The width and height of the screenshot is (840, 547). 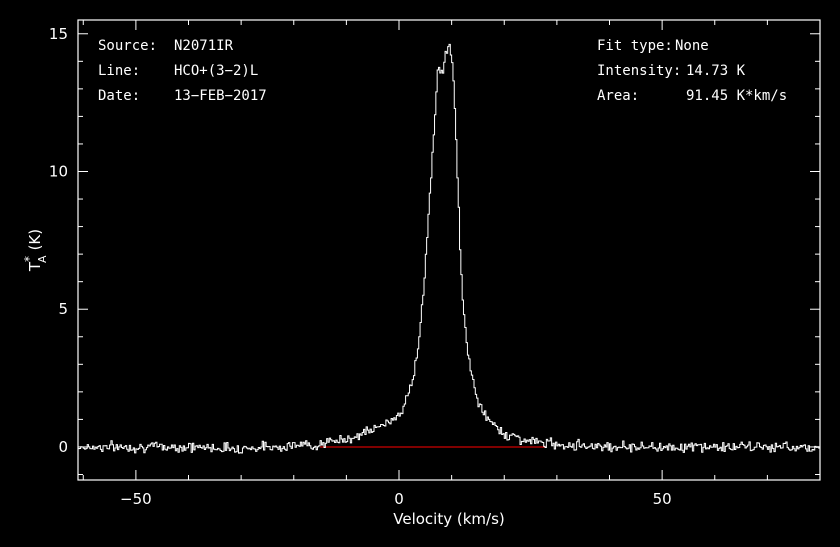 What do you see at coordinates (692, 46) in the screenshot?
I see `fit-type-value: None` at bounding box center [692, 46].